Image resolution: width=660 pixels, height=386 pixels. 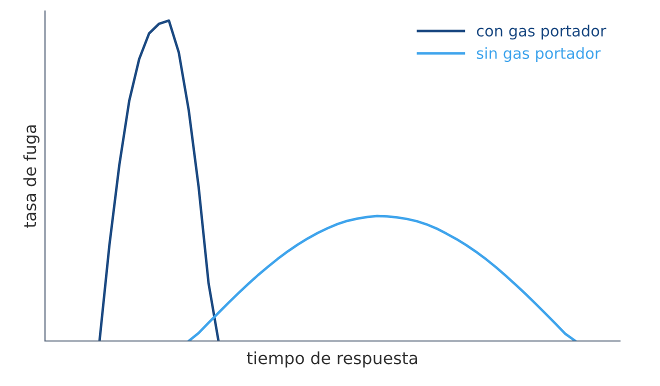 What do you see at coordinates (31, 176) in the screenshot?
I see `y-axis-title: tasa de fuga` at bounding box center [31, 176].